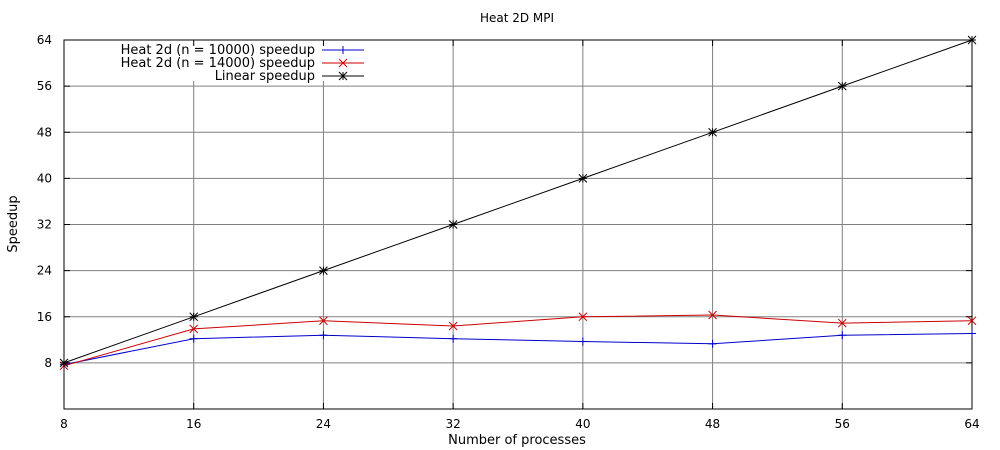  Describe the element at coordinates (453, 424) in the screenshot. I see `x-tick-label: 32` at that location.